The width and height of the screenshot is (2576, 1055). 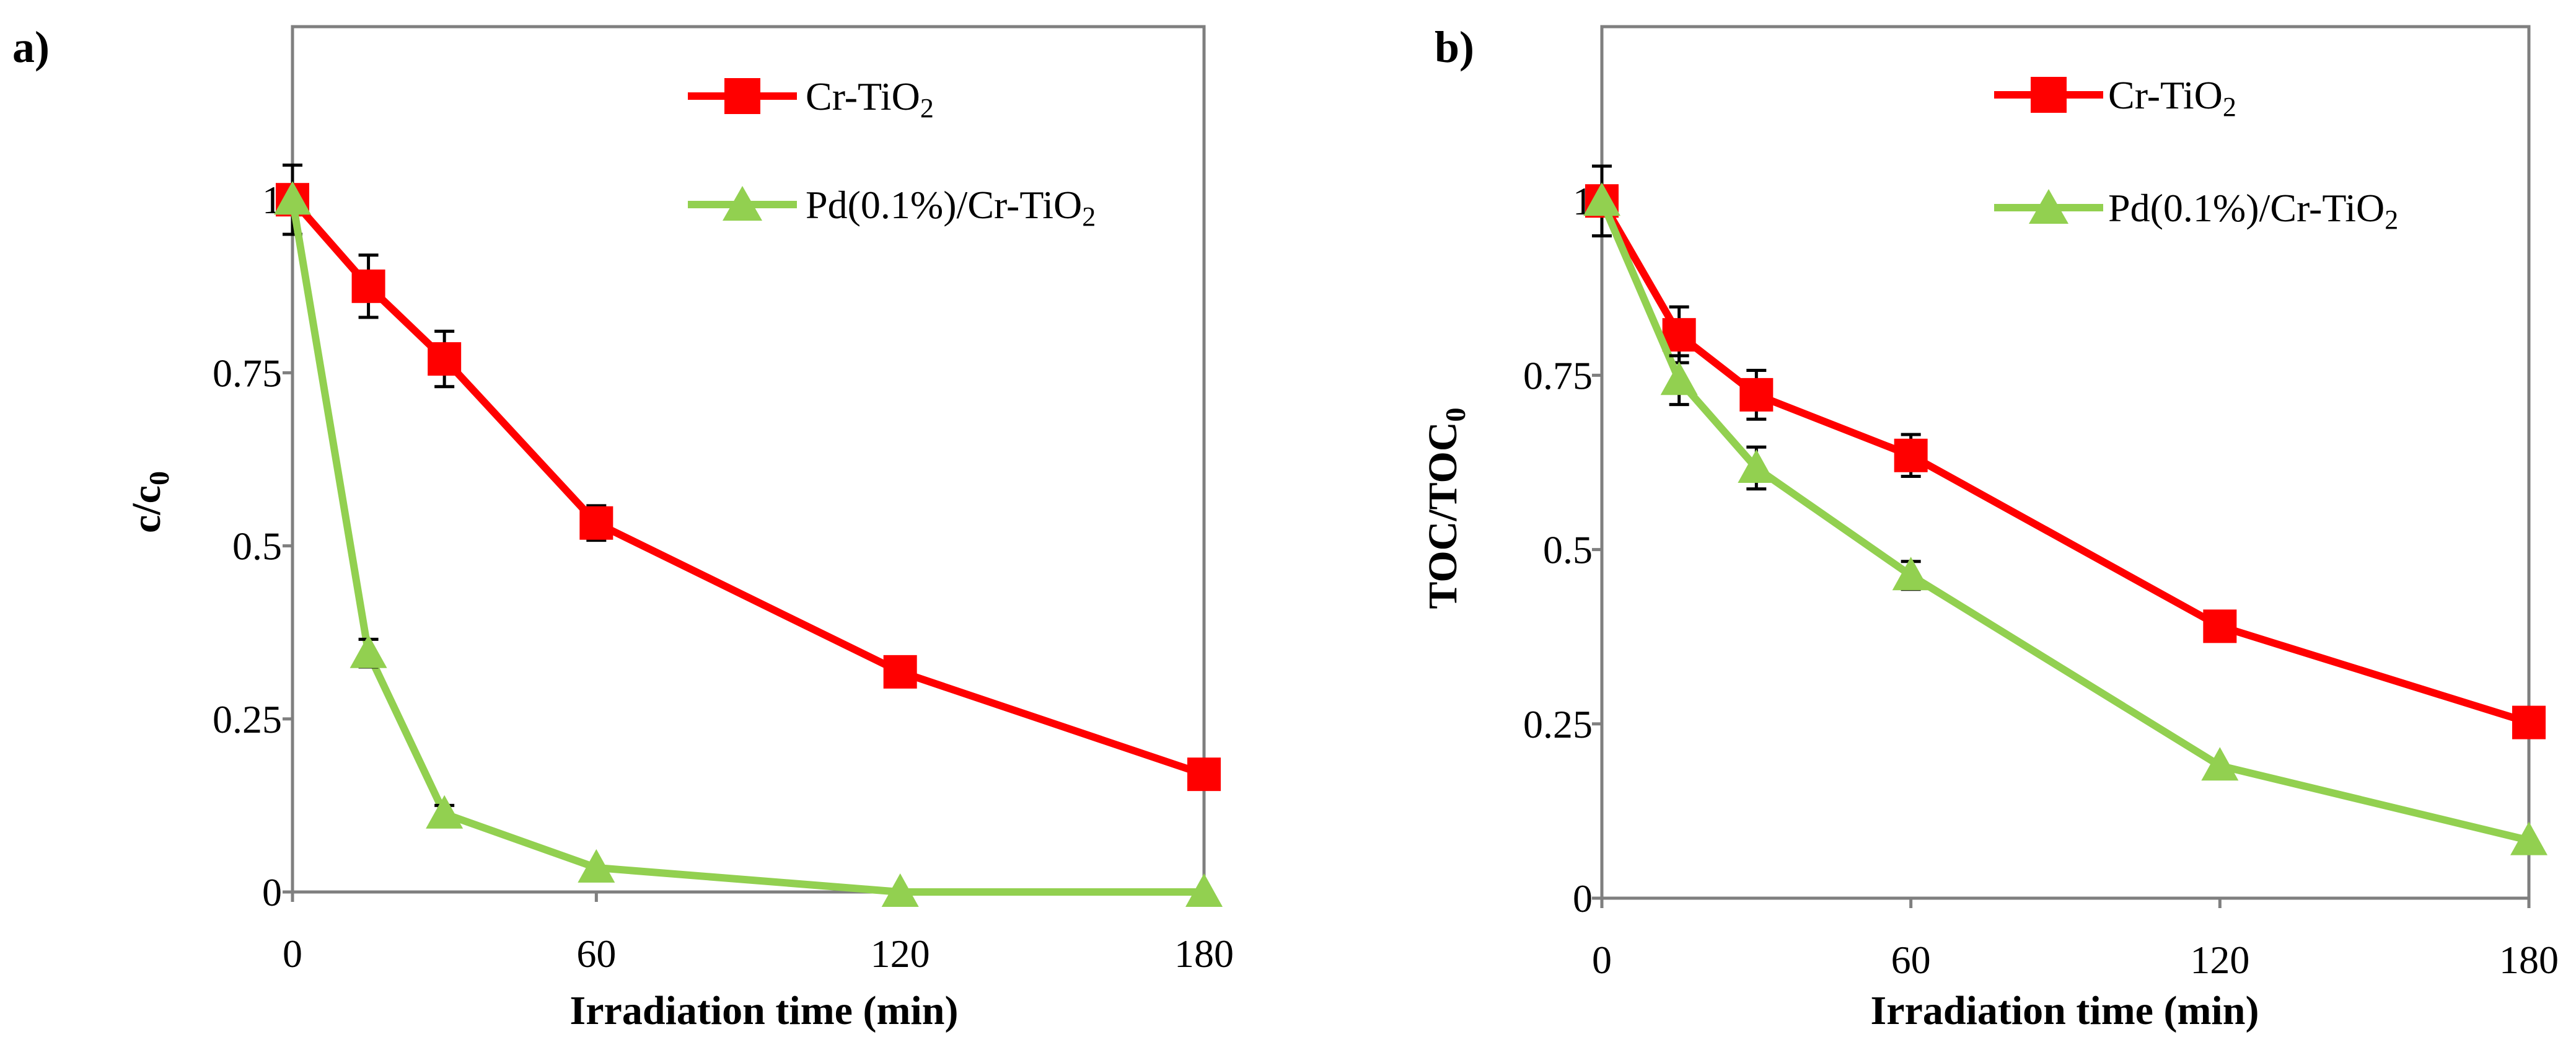 What do you see at coordinates (1443, 515) in the screenshot?
I see `y-axis-title-main: TOC/TOC` at bounding box center [1443, 515].